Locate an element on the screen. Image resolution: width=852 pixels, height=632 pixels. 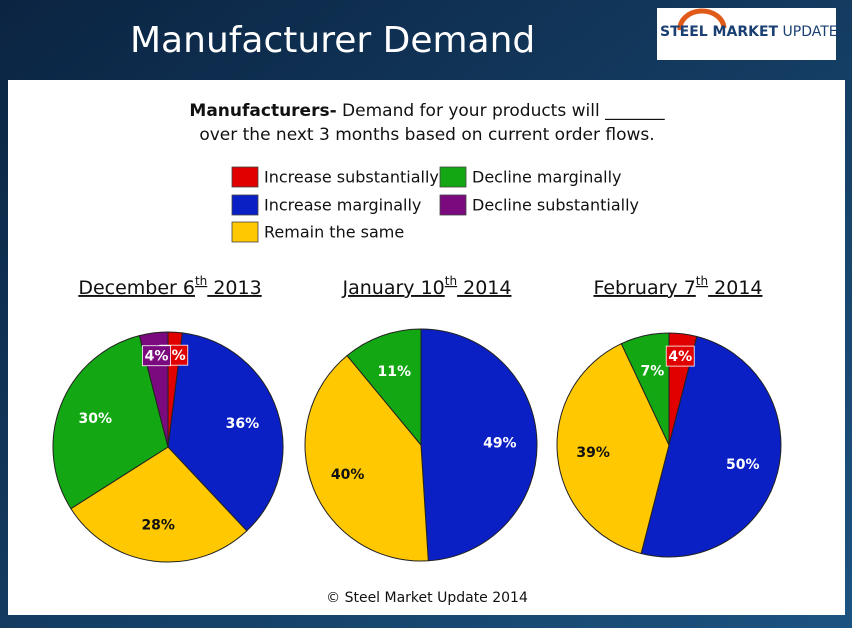
value-label: 49% is located at coordinates (500, 444).